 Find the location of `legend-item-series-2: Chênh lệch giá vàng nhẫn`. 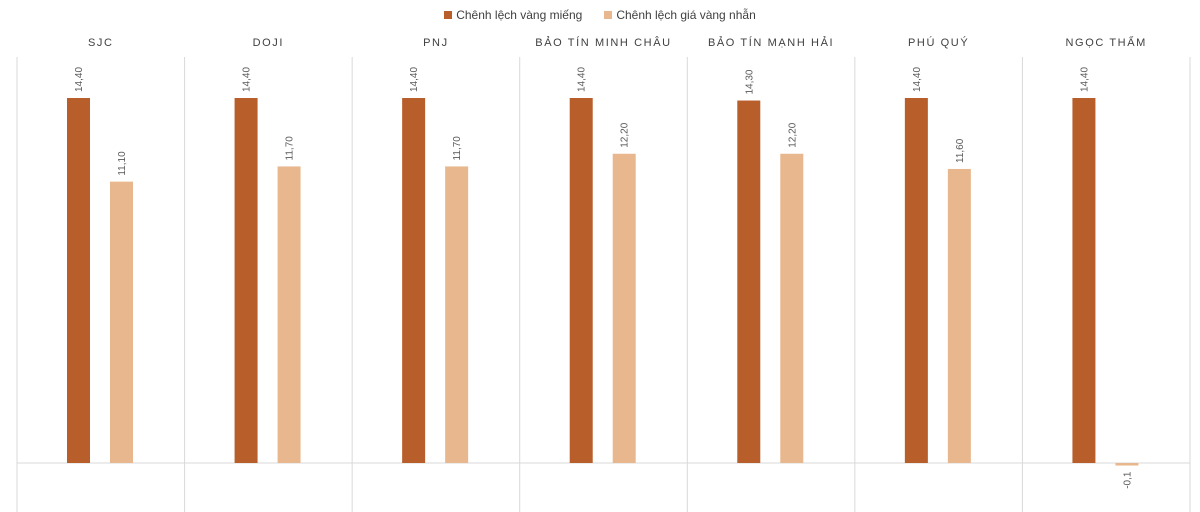

legend-item-series-2: Chênh lệch giá vàng nhẫn is located at coordinates (680, 15).